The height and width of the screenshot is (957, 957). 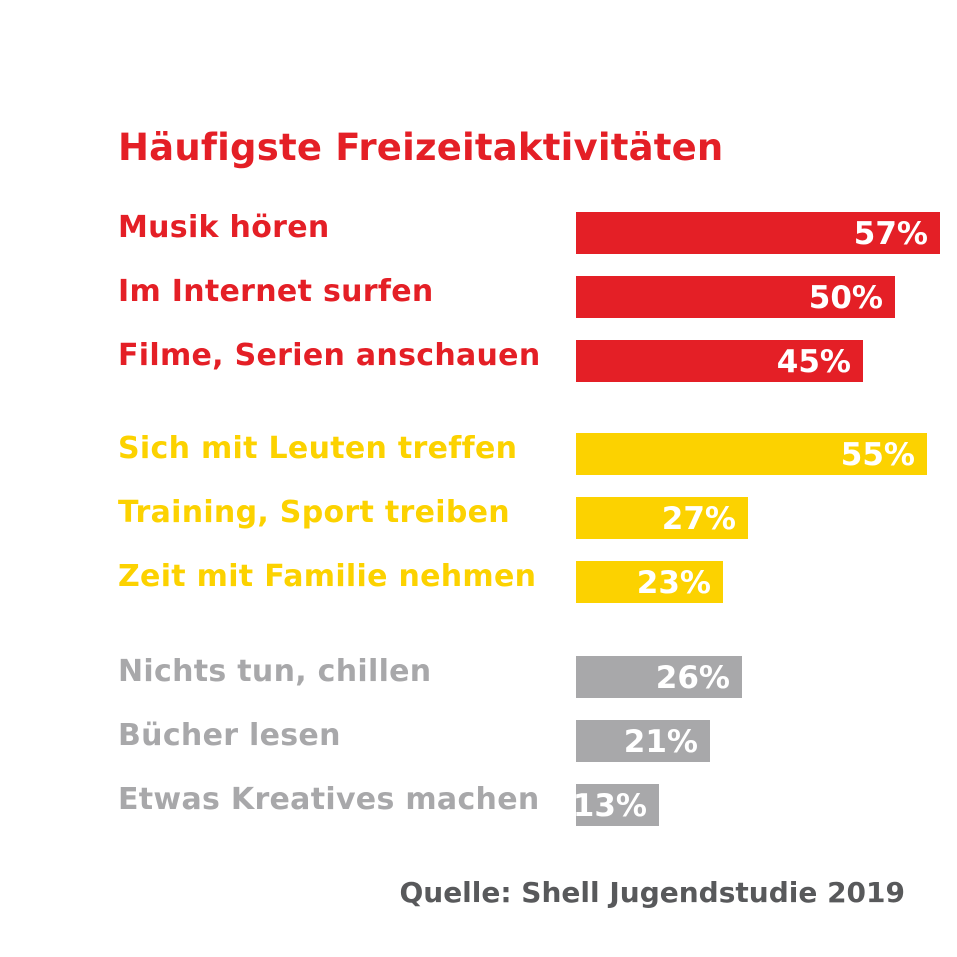 What do you see at coordinates (673, 583) in the screenshot?
I see `bar-value-label: 23%` at bounding box center [673, 583].